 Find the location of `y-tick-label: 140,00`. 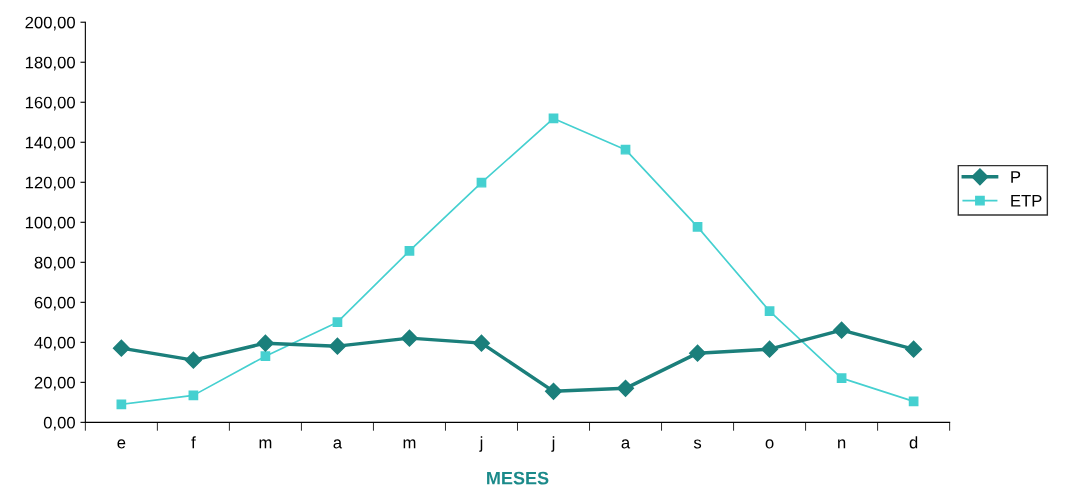

y-tick-label: 140,00 is located at coordinates (50, 143).